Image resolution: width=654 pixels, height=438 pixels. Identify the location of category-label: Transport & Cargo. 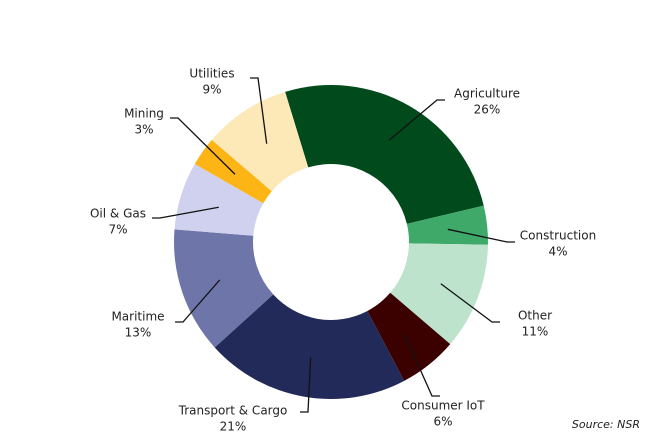
(233, 411).